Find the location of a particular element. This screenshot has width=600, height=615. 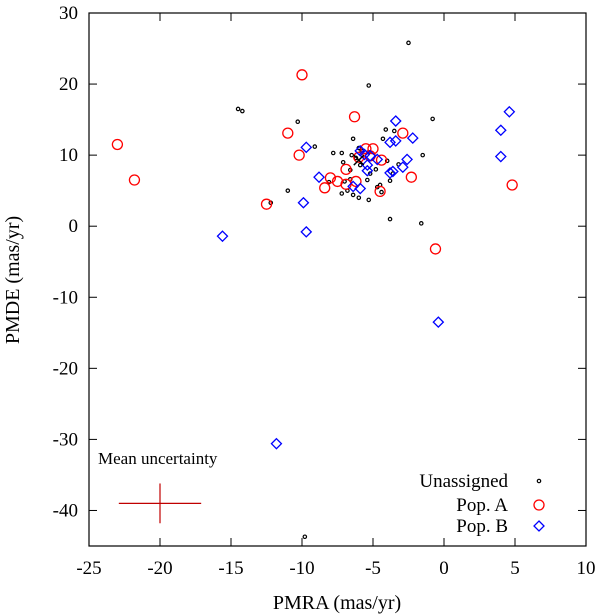

x-tick-label: -25 is located at coordinates (88, 568).